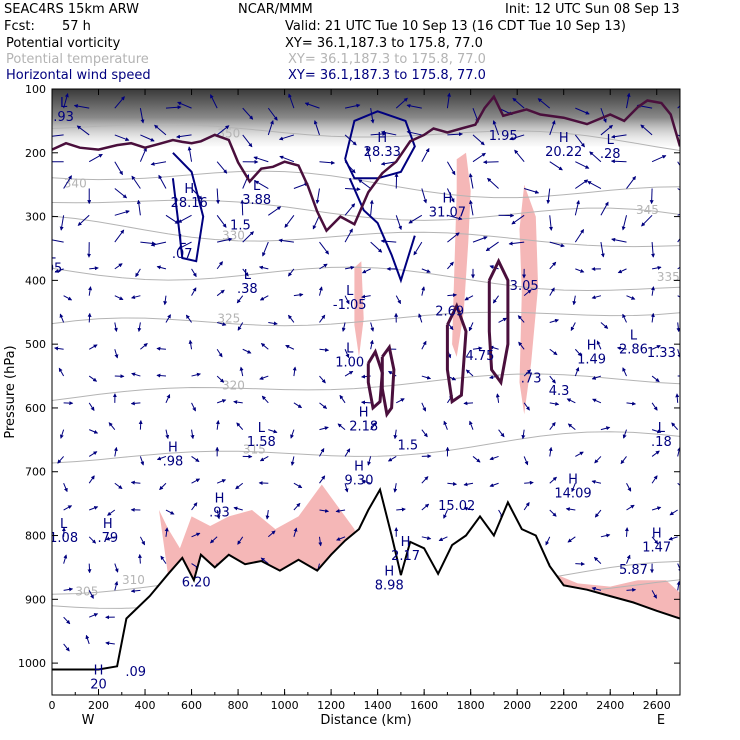 Image resolution: width=740 pixels, height=740 pixels. I want to click on wind-speed-label: .09, so click(135, 672).